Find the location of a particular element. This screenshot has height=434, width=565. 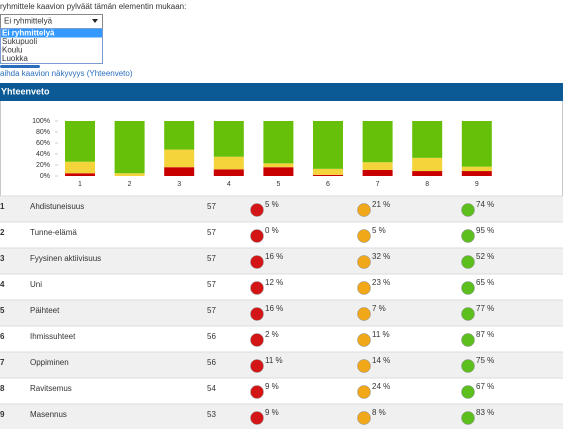

y-tick-label: 20% is located at coordinates (43, 165).